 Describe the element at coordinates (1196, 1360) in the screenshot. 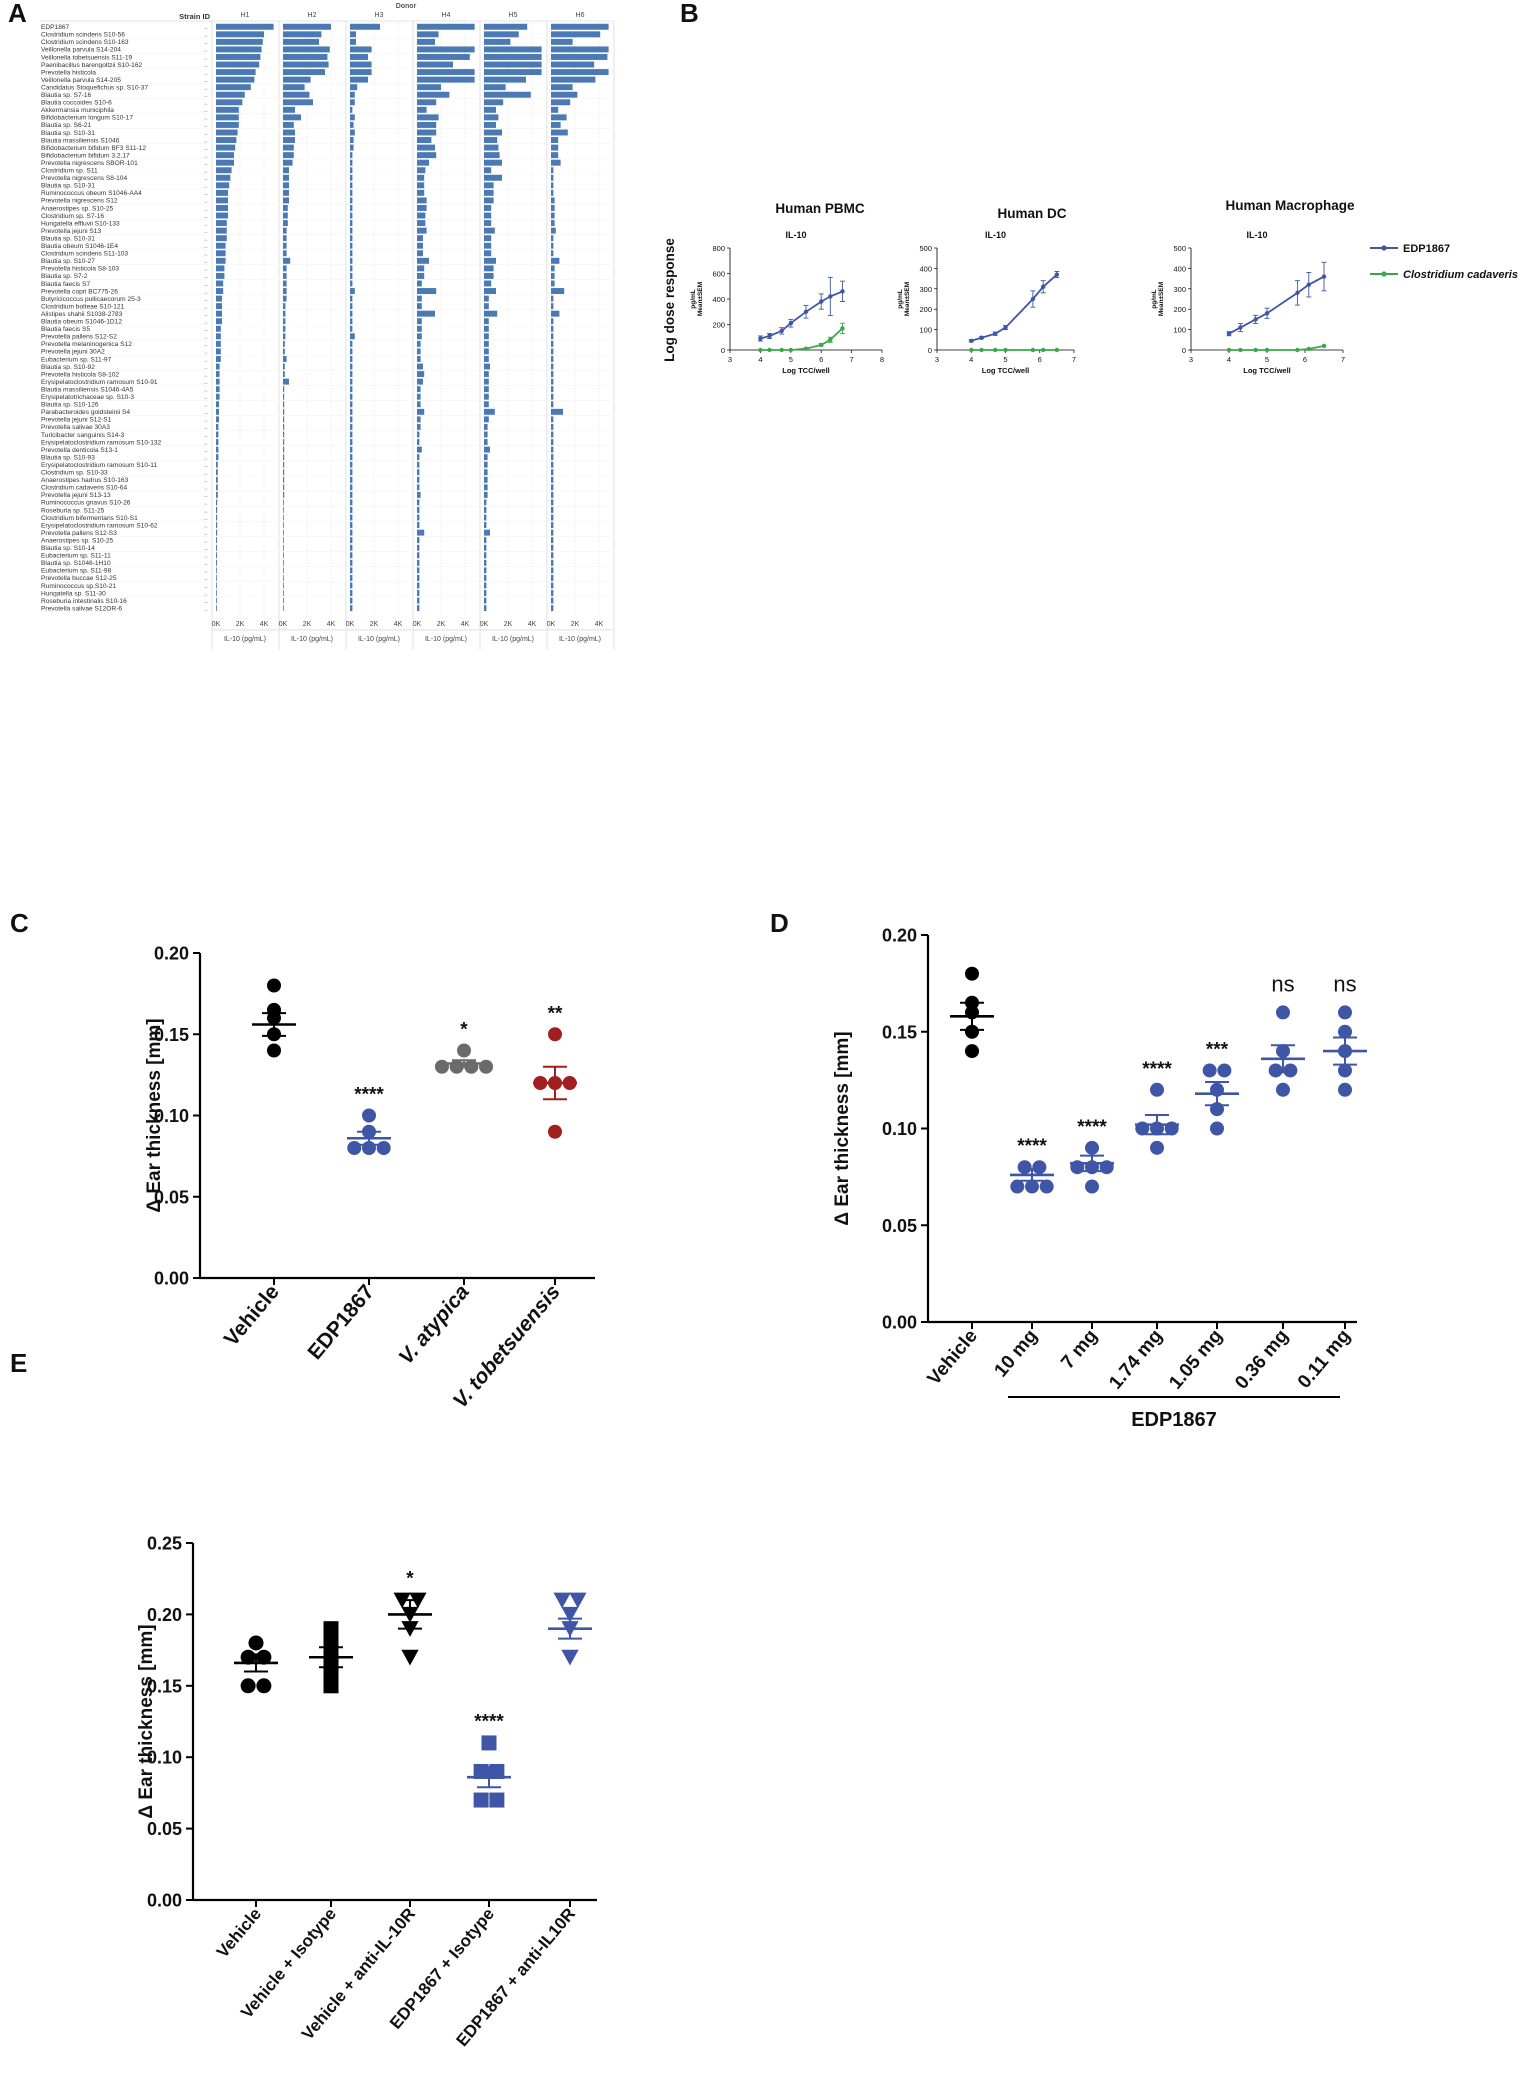

I see `chart-d-group-label: 1.05 mg` at that location.